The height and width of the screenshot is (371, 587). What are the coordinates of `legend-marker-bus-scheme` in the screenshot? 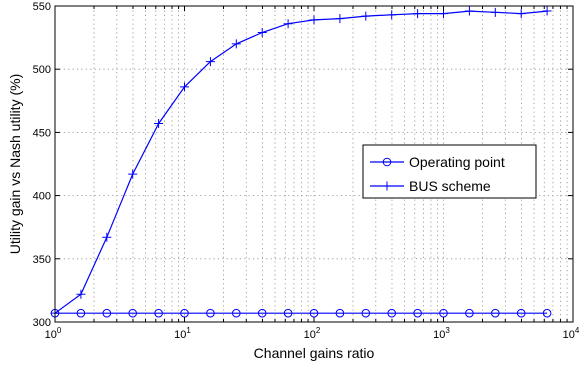 It's located at (387, 186).